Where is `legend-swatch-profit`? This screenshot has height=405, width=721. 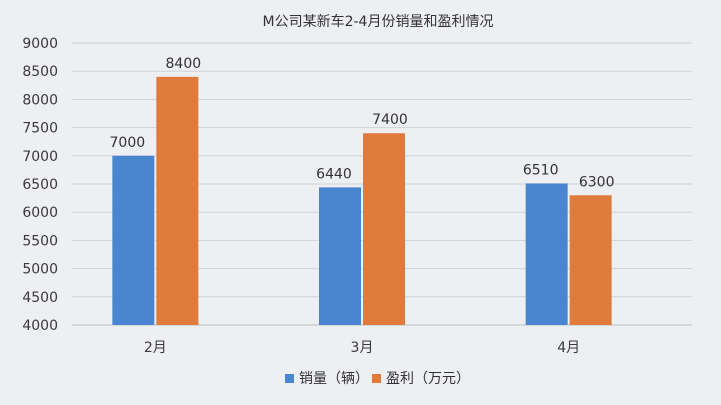
legend-swatch-profit is located at coordinates (376, 378).